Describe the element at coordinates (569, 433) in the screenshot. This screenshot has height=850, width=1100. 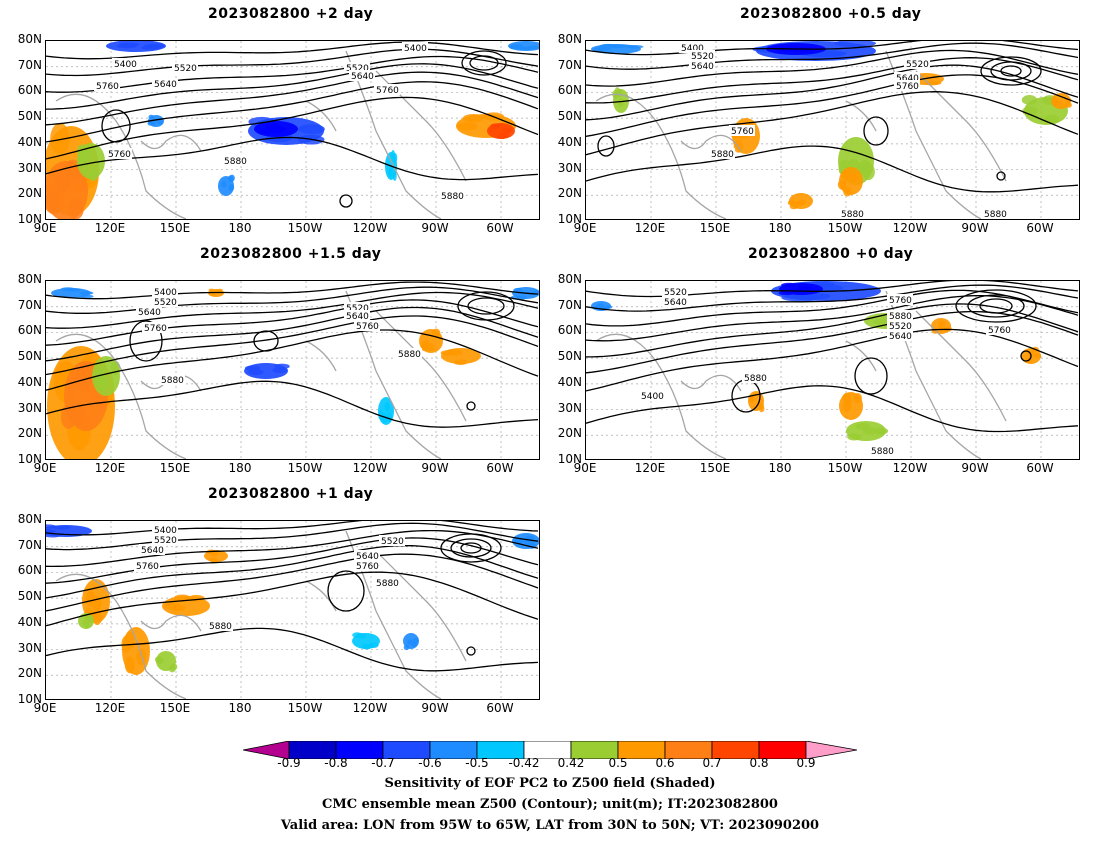
I see `lat-tick-label: 20N` at that location.